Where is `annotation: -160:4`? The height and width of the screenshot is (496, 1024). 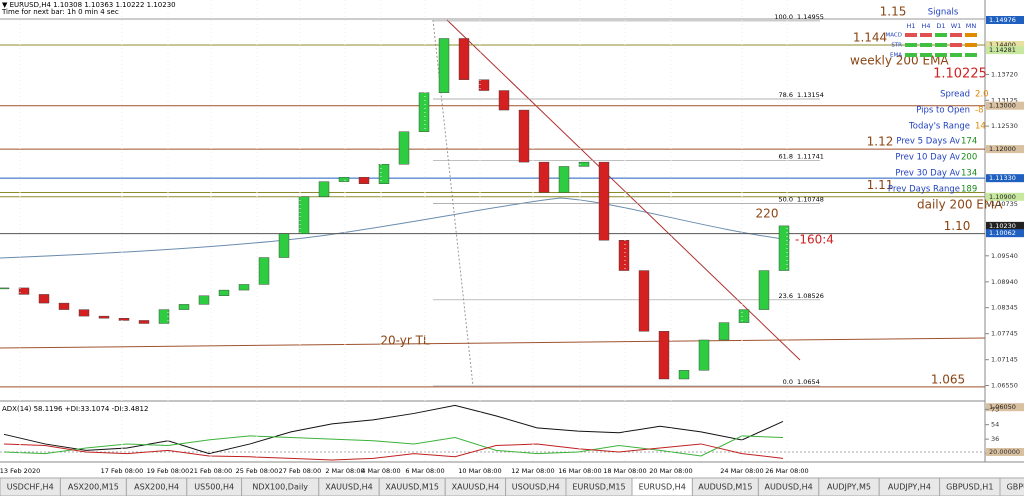 annotation: -160:4 is located at coordinates (814, 240).